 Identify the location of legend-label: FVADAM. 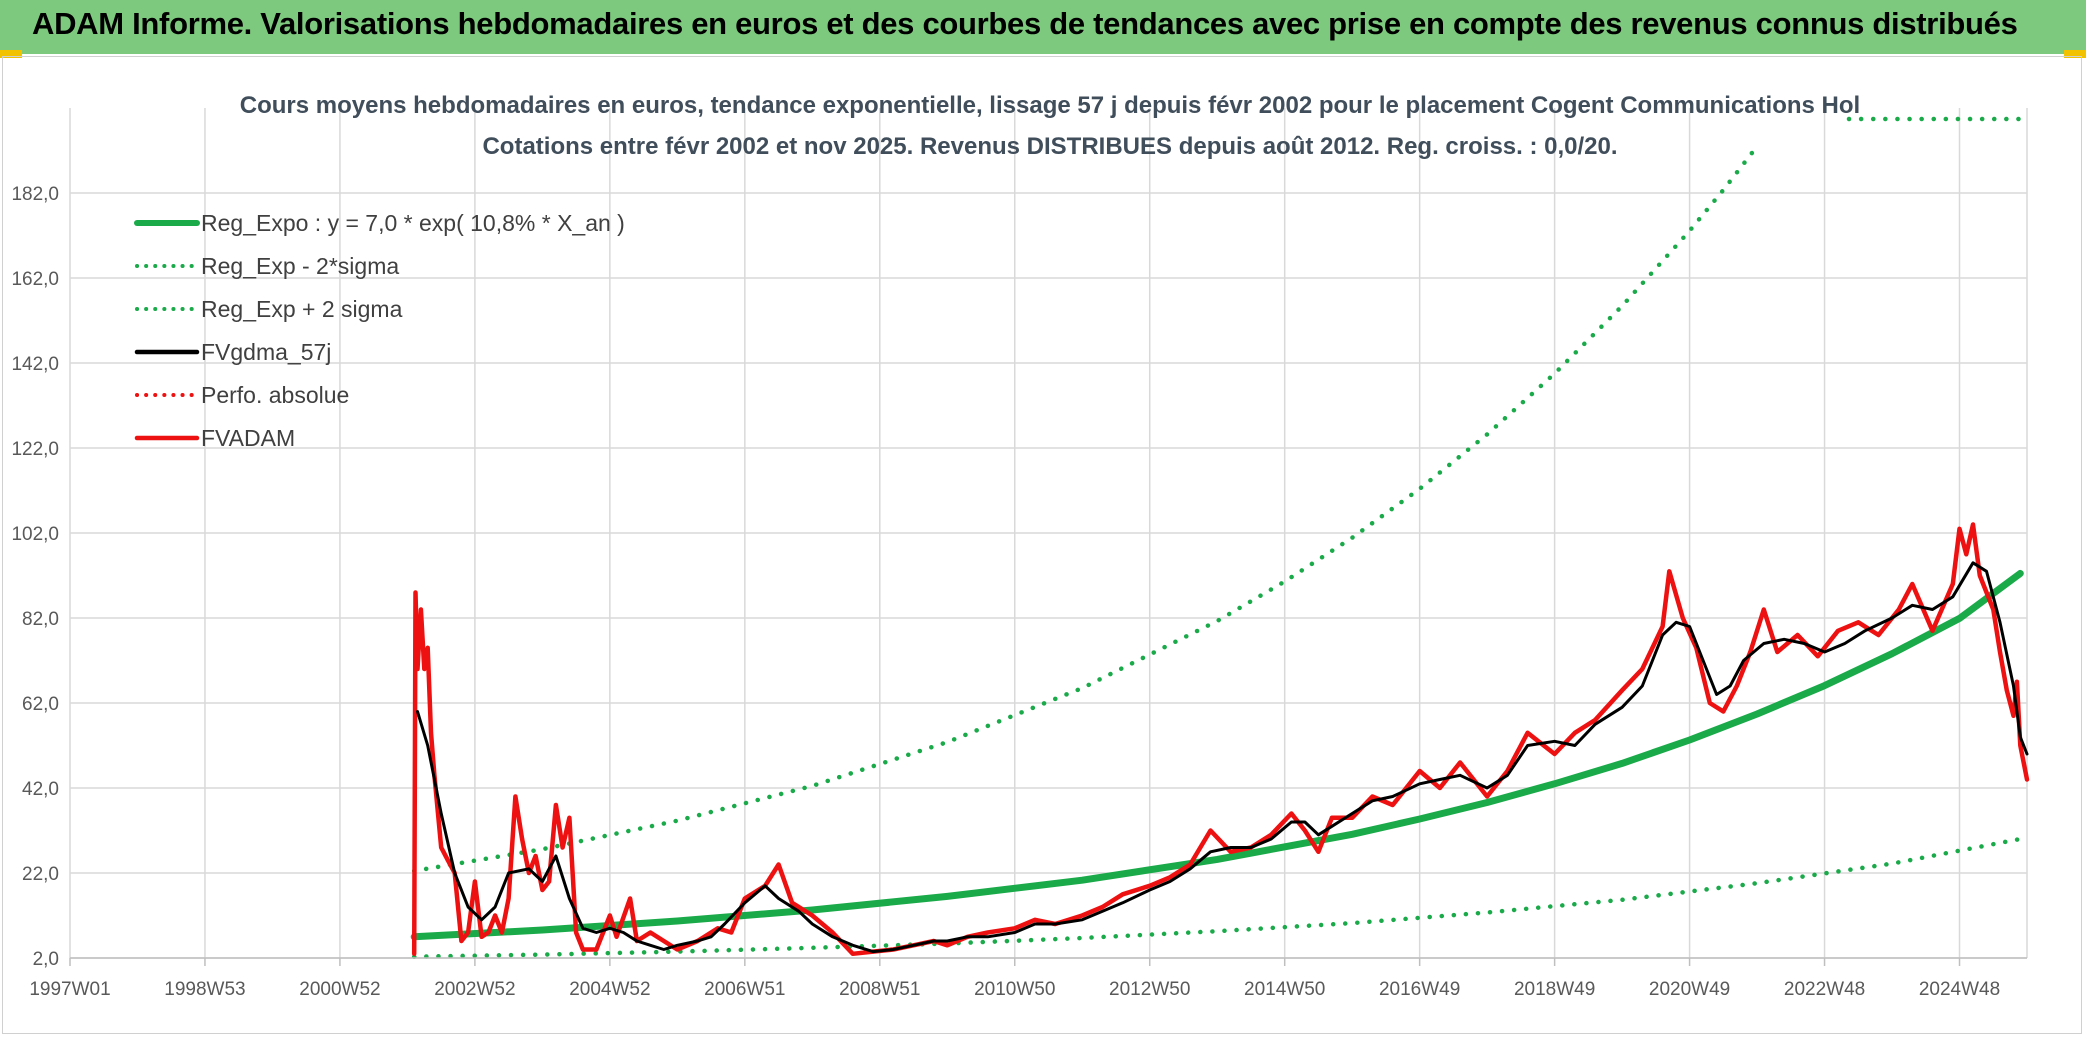
(248, 438).